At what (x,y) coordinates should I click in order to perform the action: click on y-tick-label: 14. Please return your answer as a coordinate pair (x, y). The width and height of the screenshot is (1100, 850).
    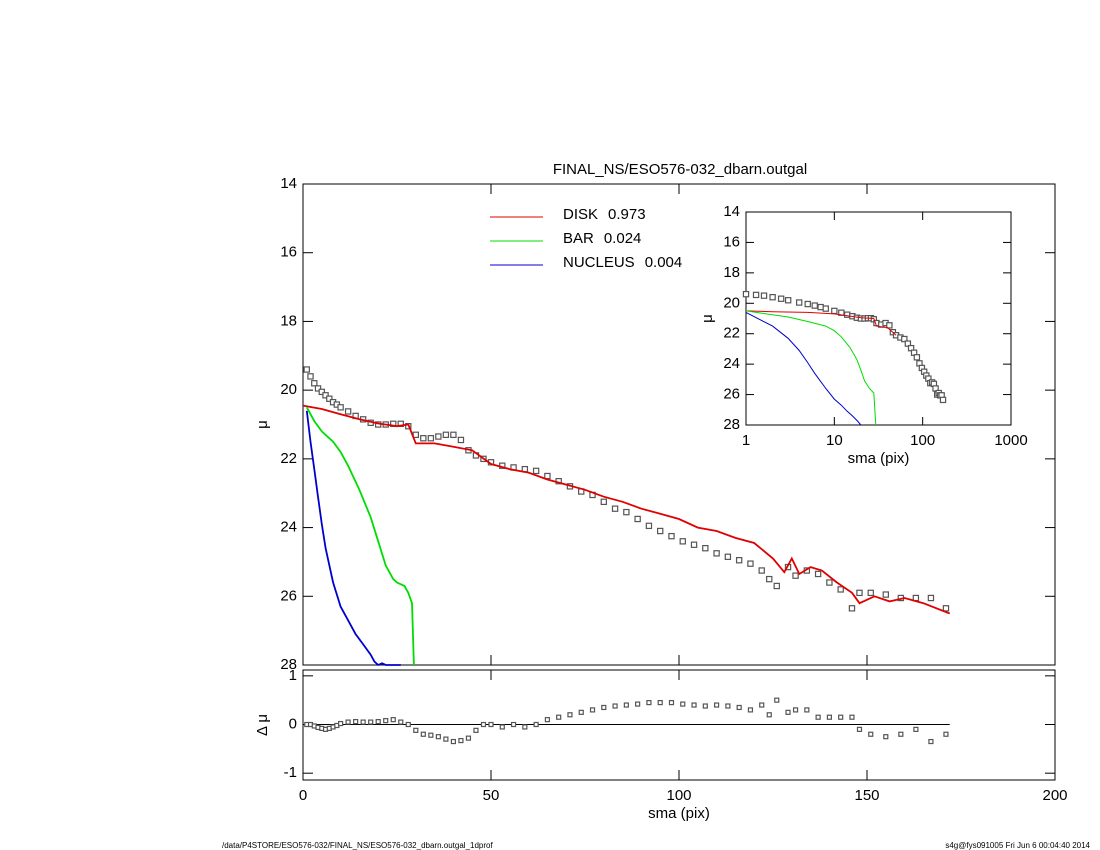
    Looking at the image, I should click on (731, 211).